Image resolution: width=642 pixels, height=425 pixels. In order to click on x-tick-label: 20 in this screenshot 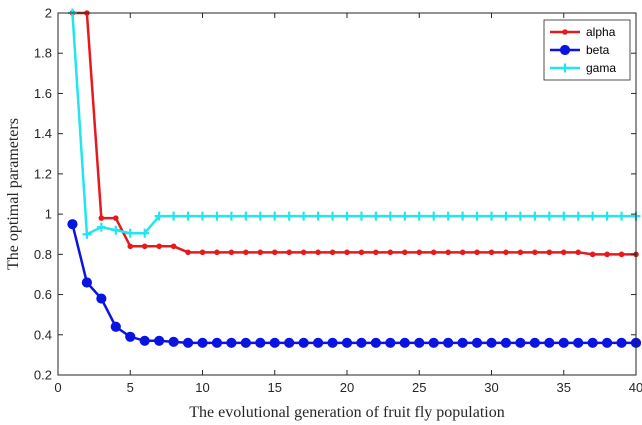, I will do `click(347, 387)`.